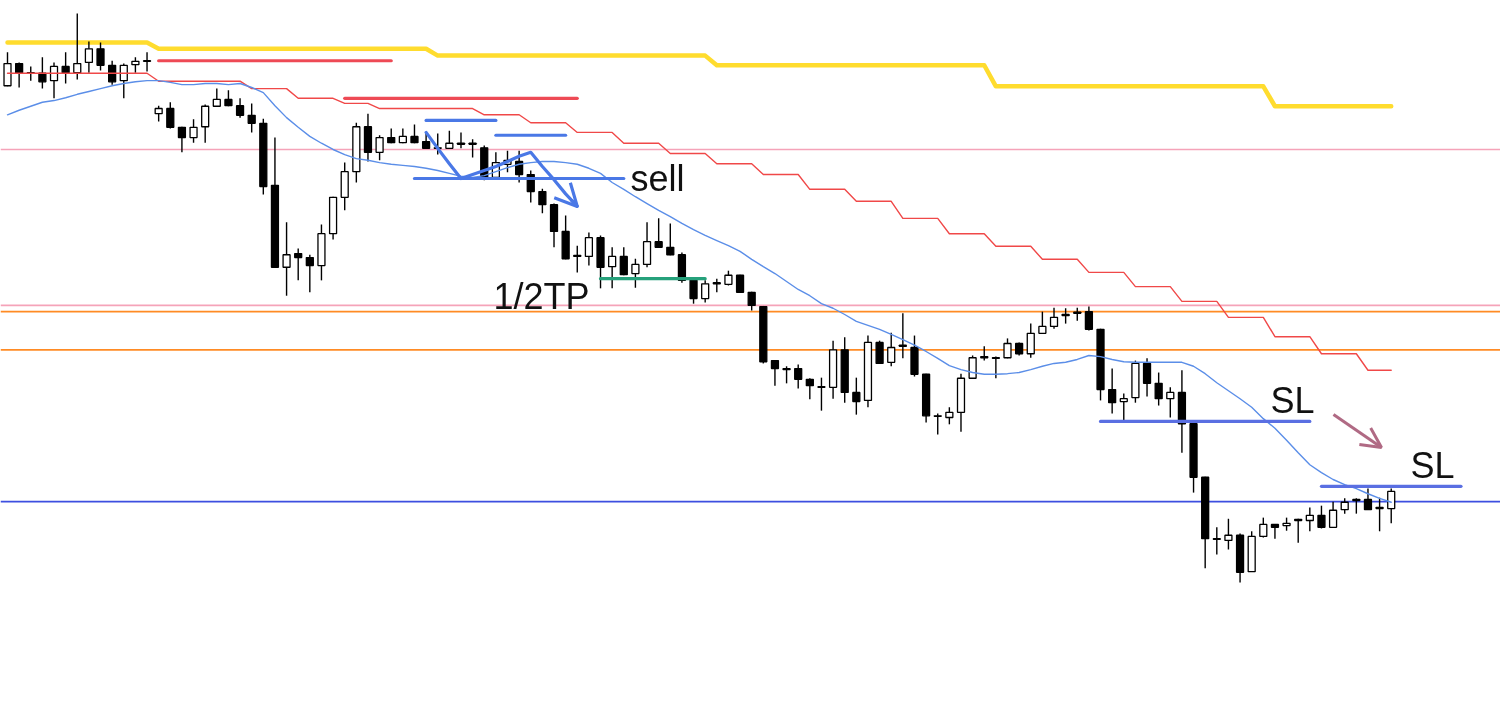  What do you see at coordinates (657, 178) in the screenshot?
I see `annotation: sell` at bounding box center [657, 178].